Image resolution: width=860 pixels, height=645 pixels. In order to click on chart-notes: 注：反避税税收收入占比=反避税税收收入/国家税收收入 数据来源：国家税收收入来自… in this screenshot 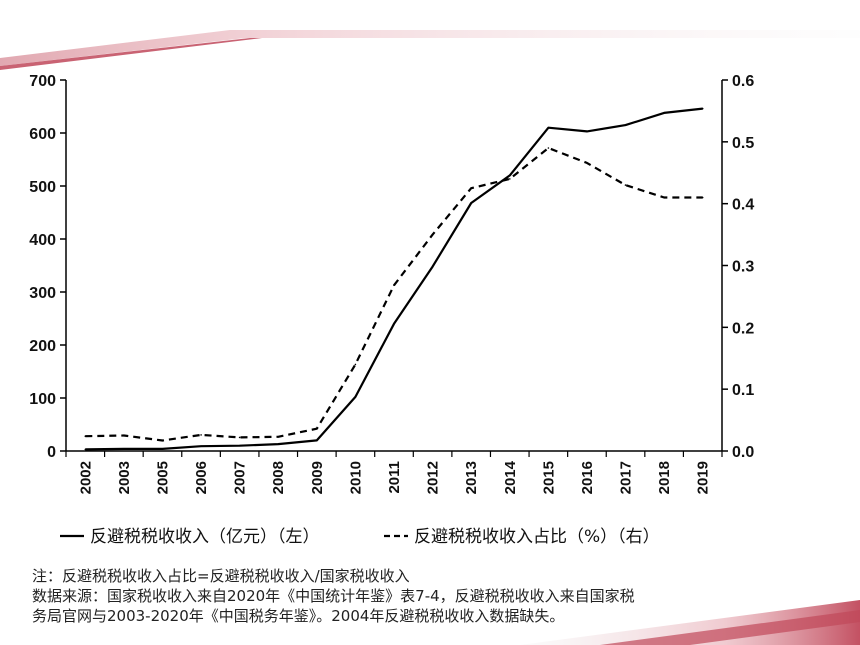, I will do `click(432, 596)`.